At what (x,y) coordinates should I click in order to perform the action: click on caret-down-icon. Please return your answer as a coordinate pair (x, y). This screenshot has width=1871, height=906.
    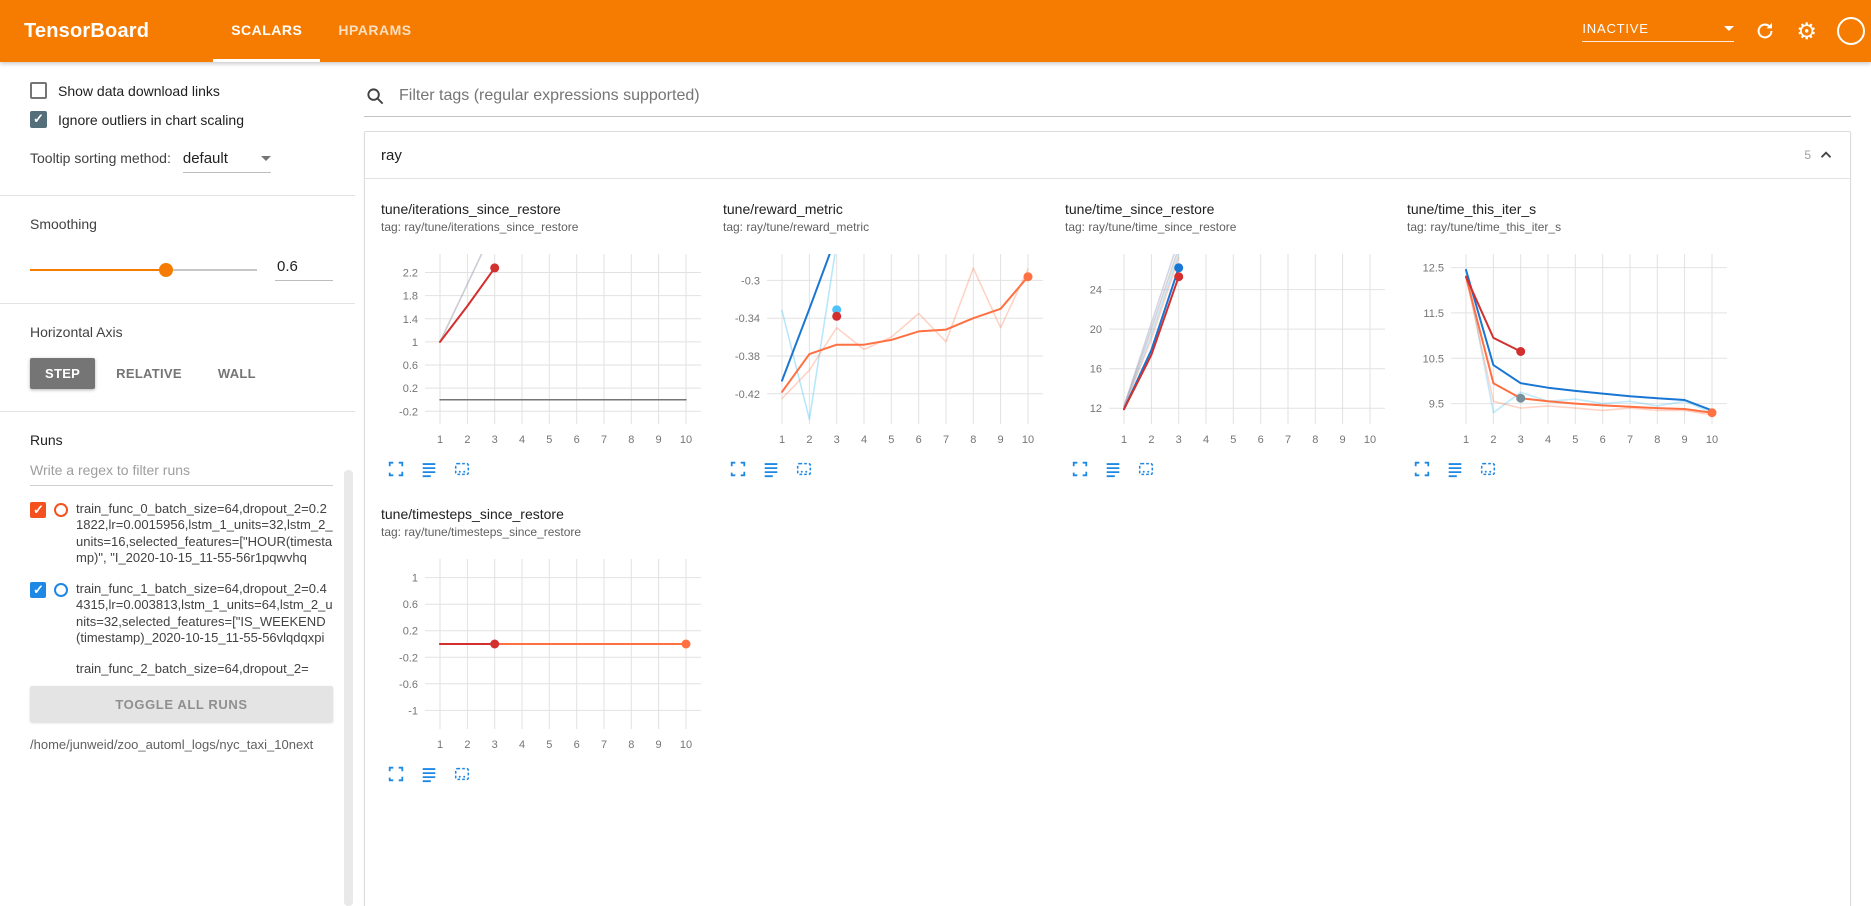
    Looking at the image, I should click on (265, 158).